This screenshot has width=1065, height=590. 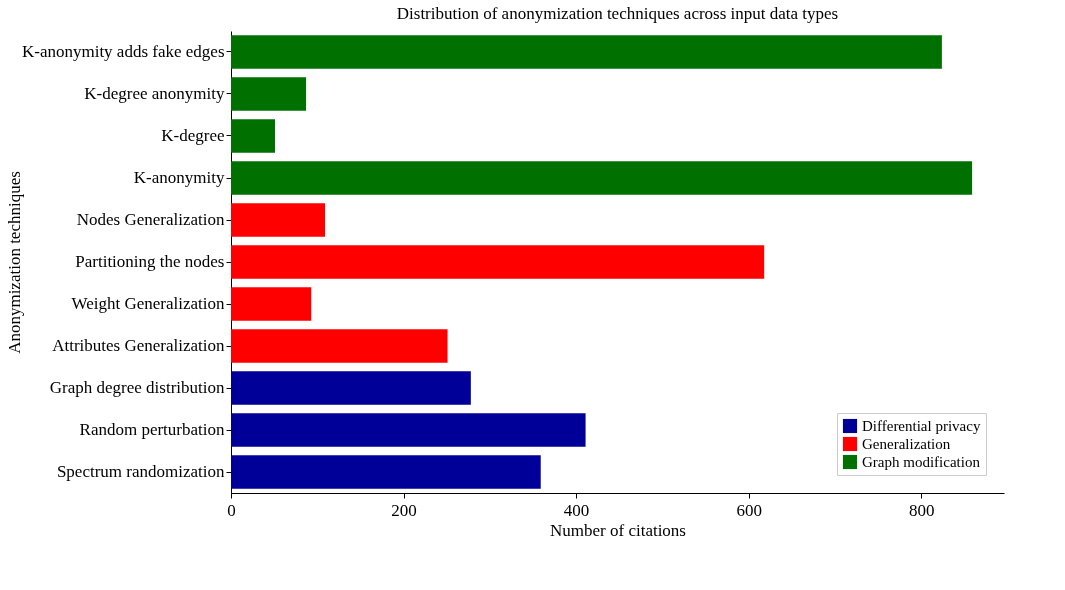 What do you see at coordinates (179, 177) in the screenshot?
I see `y-tick-label: K-anonymity` at bounding box center [179, 177].